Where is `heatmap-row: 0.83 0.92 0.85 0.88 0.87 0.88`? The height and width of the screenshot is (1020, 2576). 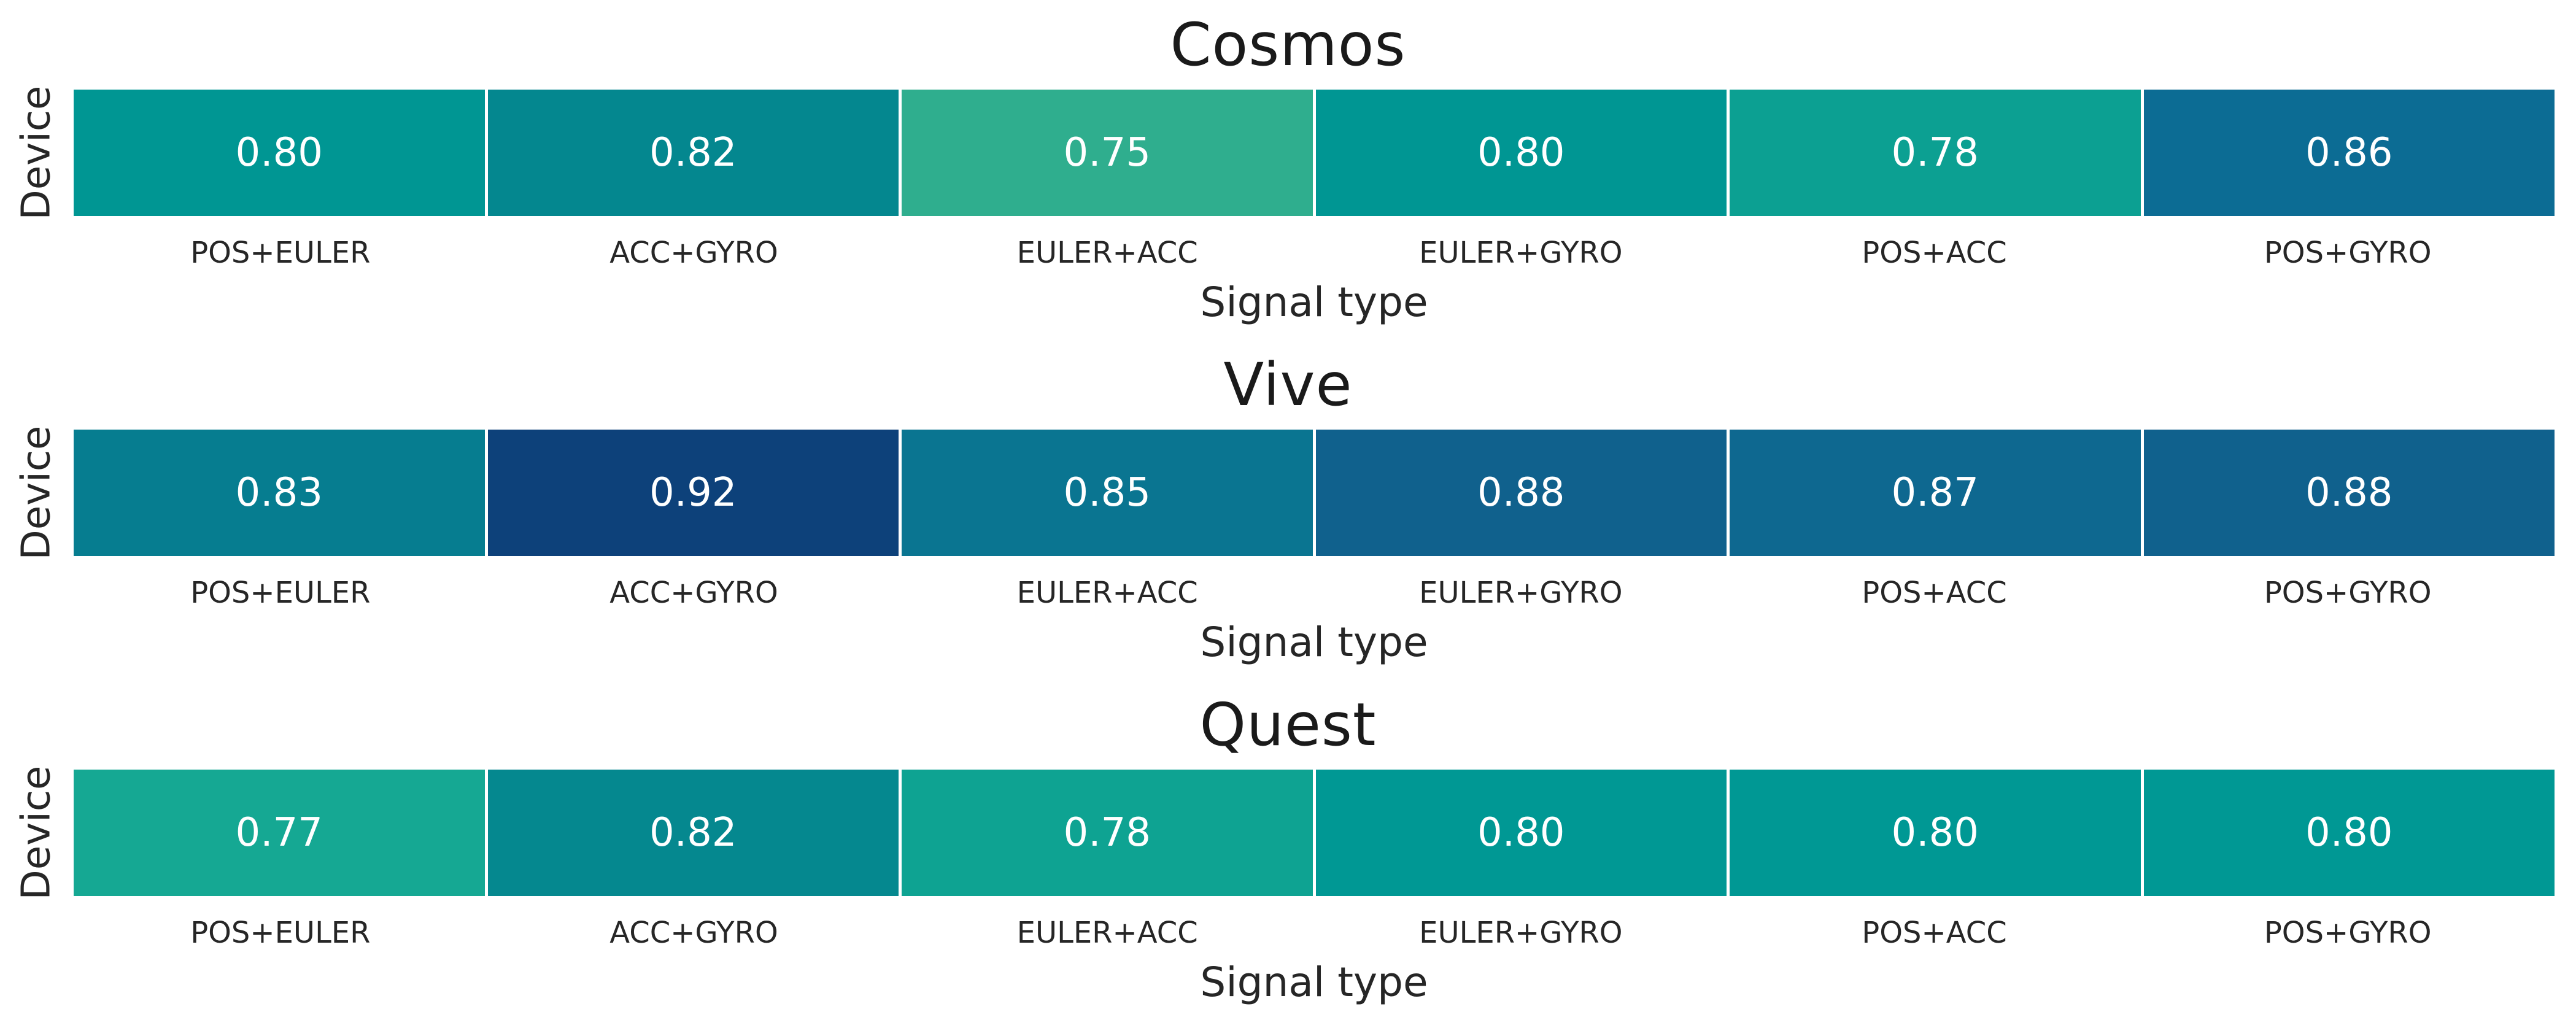 heatmap-row: 0.83 0.92 0.85 0.88 0.87 0.88 is located at coordinates (1314, 493).